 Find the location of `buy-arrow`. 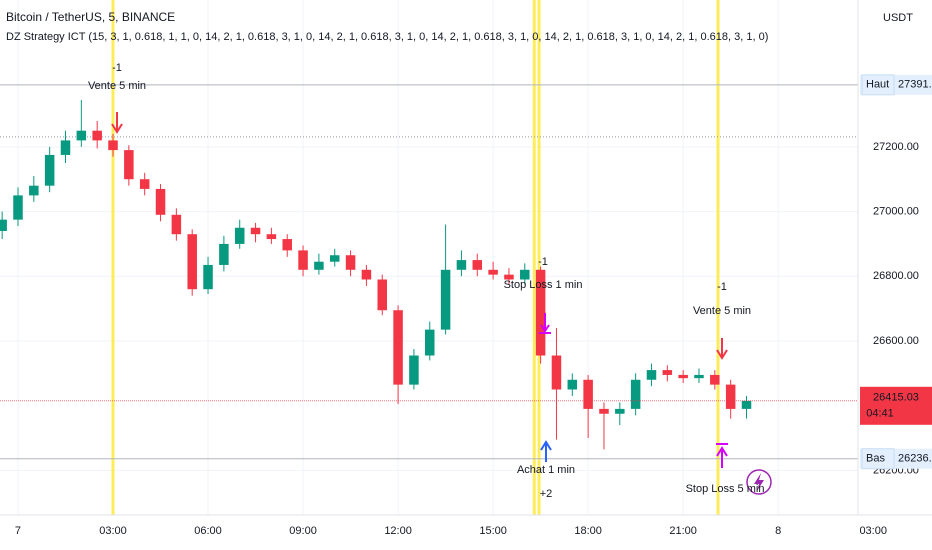

buy-arrow is located at coordinates (546, 451).